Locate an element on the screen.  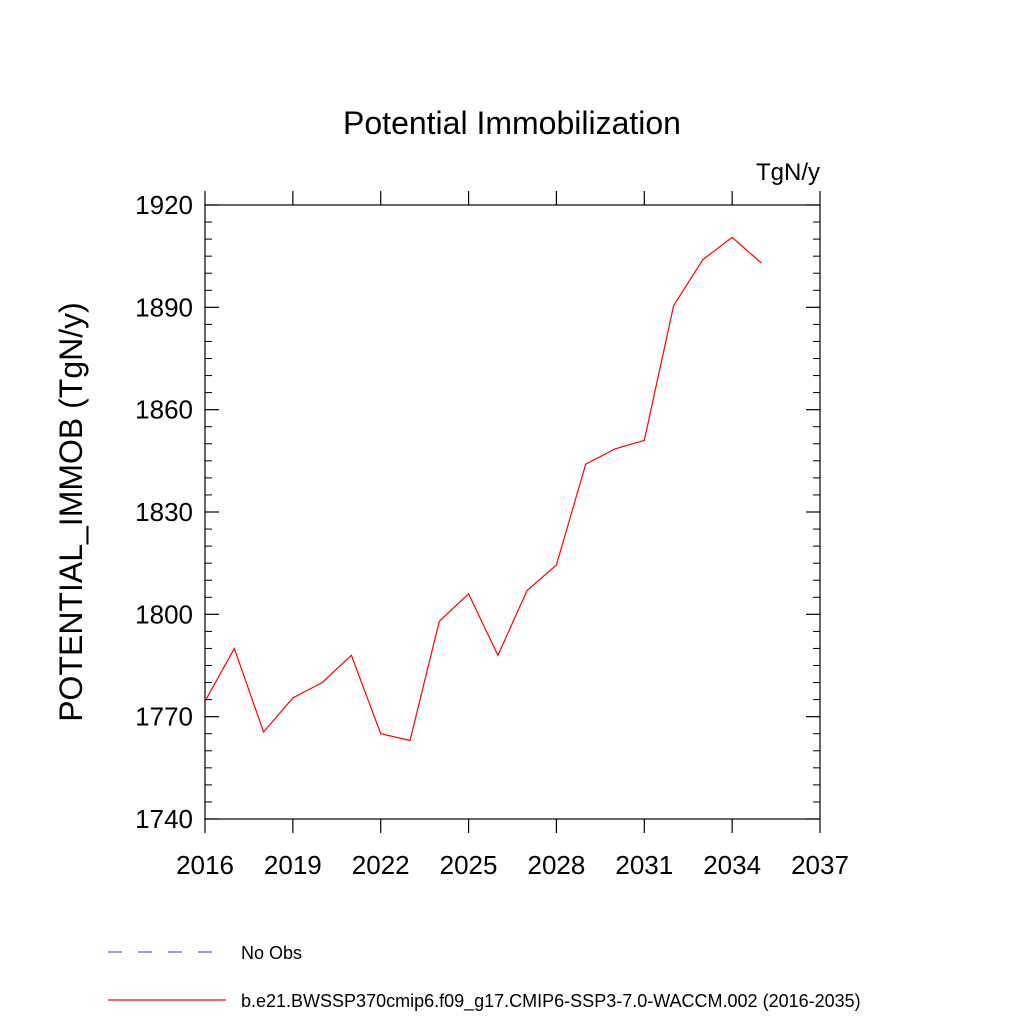
y-tick-label: 1800 is located at coordinates (164, 614).